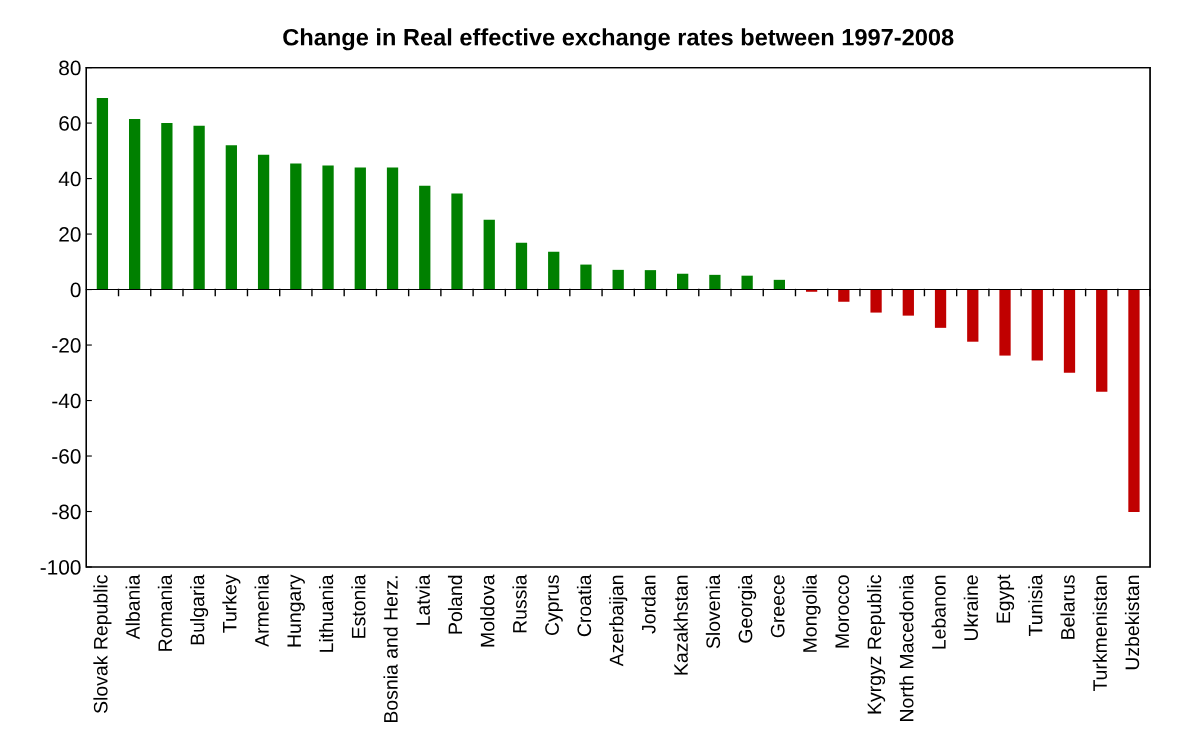  What do you see at coordinates (261, 610) in the screenshot?
I see `x-tick-label: Armenia` at bounding box center [261, 610].